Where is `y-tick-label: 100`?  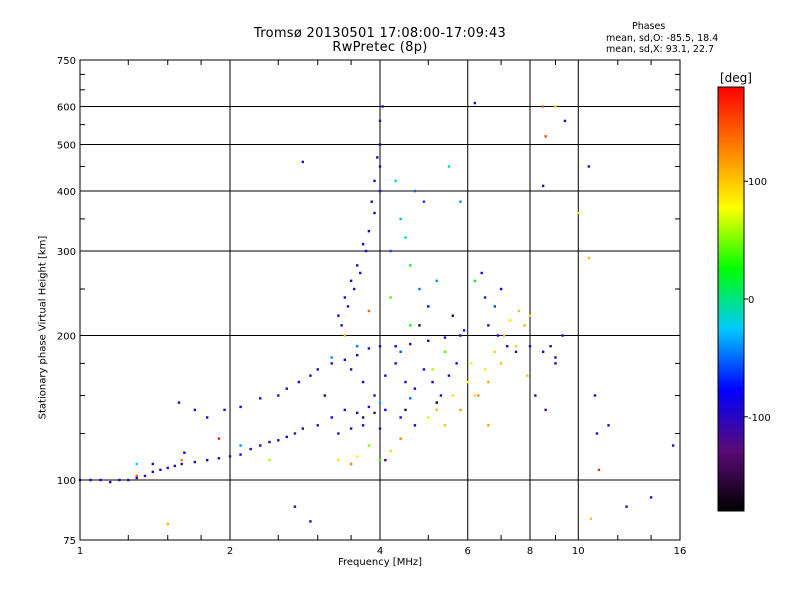
y-tick-label: 100 is located at coordinates (66, 481).